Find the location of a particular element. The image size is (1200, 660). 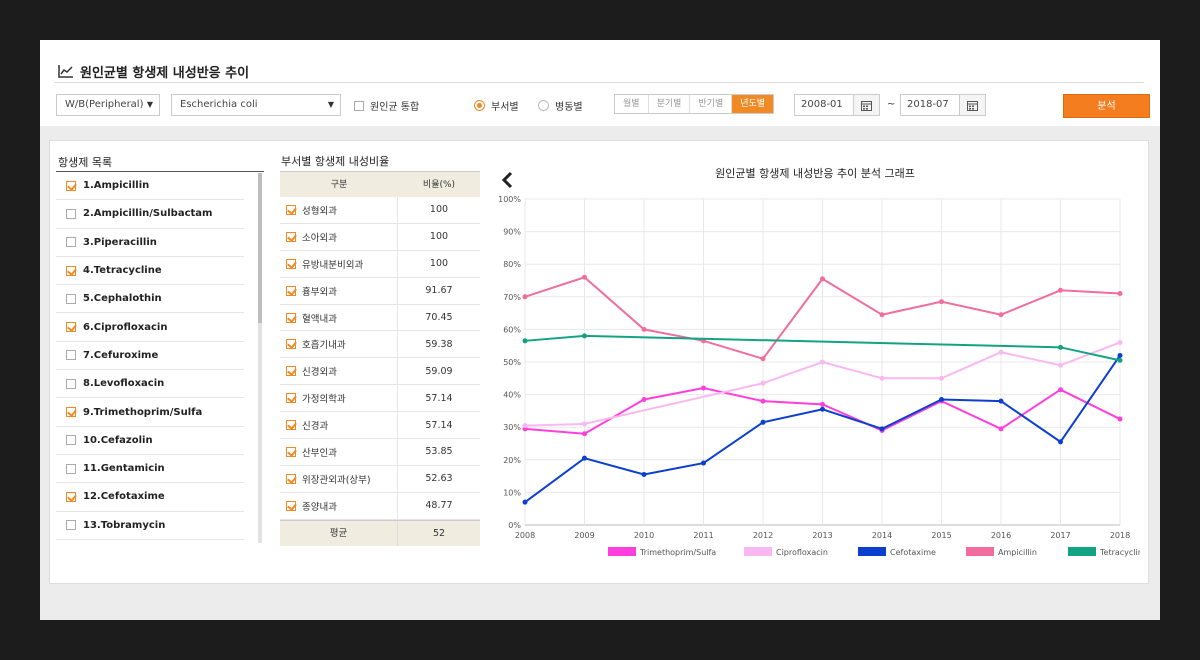

rate-cell: 70.45 is located at coordinates (439, 317).